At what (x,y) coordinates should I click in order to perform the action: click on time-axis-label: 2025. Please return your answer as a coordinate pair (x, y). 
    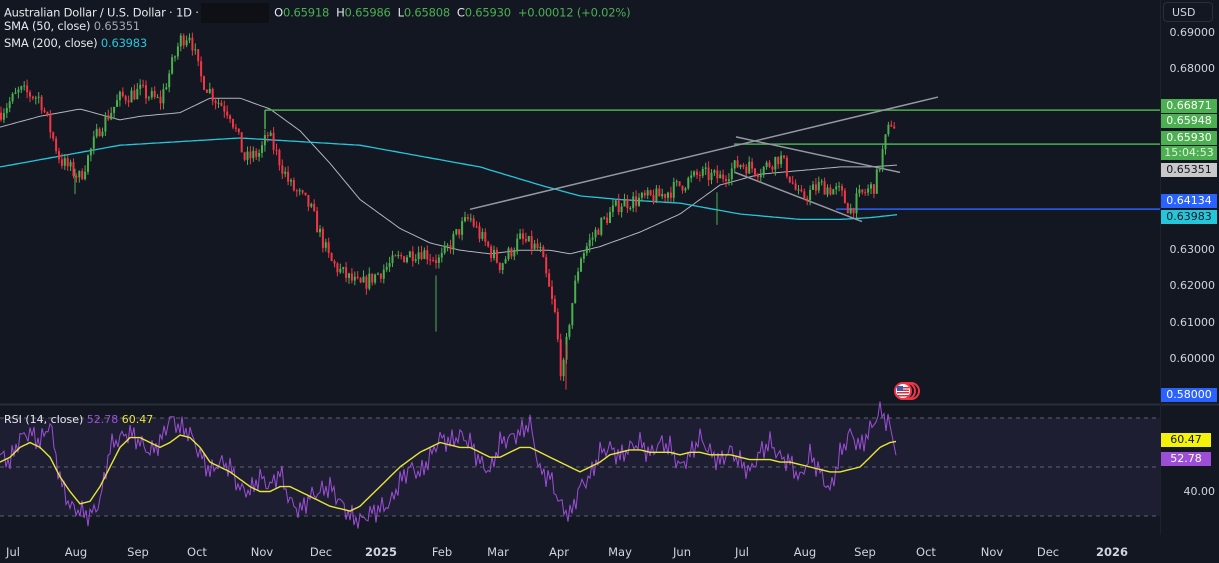
    Looking at the image, I should click on (381, 552).